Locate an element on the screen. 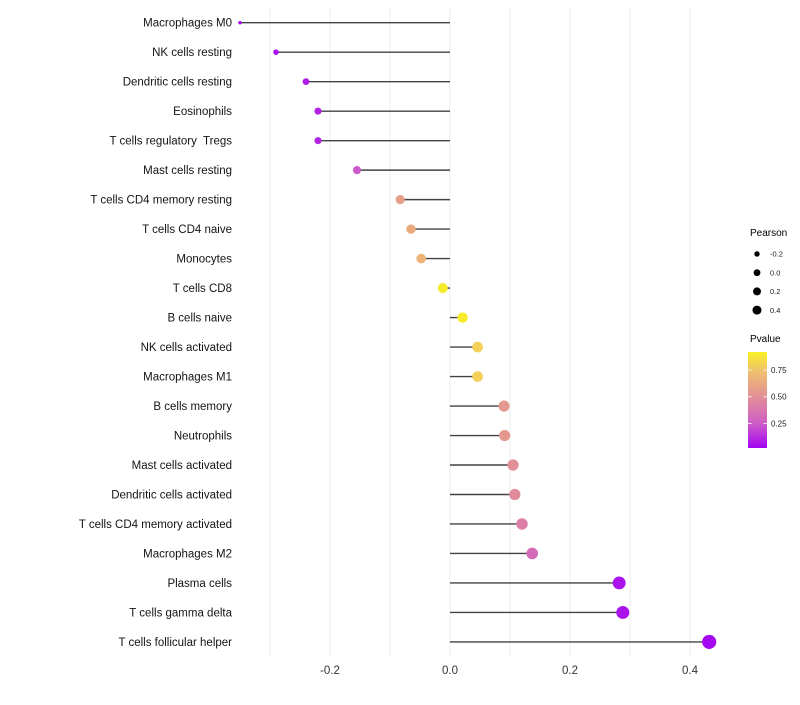  size-legend-label: 0.4 is located at coordinates (775, 310).